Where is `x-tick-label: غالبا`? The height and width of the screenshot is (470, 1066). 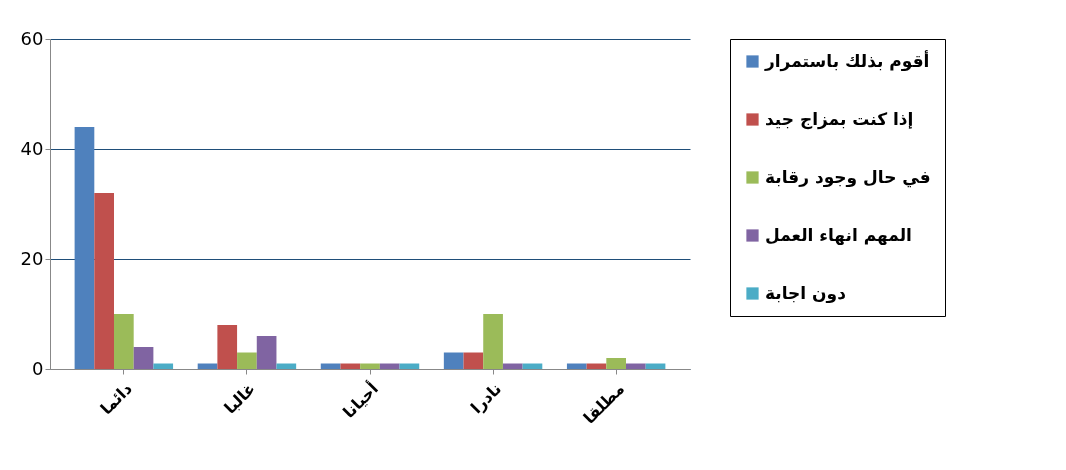
x-tick-label: غالبا is located at coordinates (239, 398).